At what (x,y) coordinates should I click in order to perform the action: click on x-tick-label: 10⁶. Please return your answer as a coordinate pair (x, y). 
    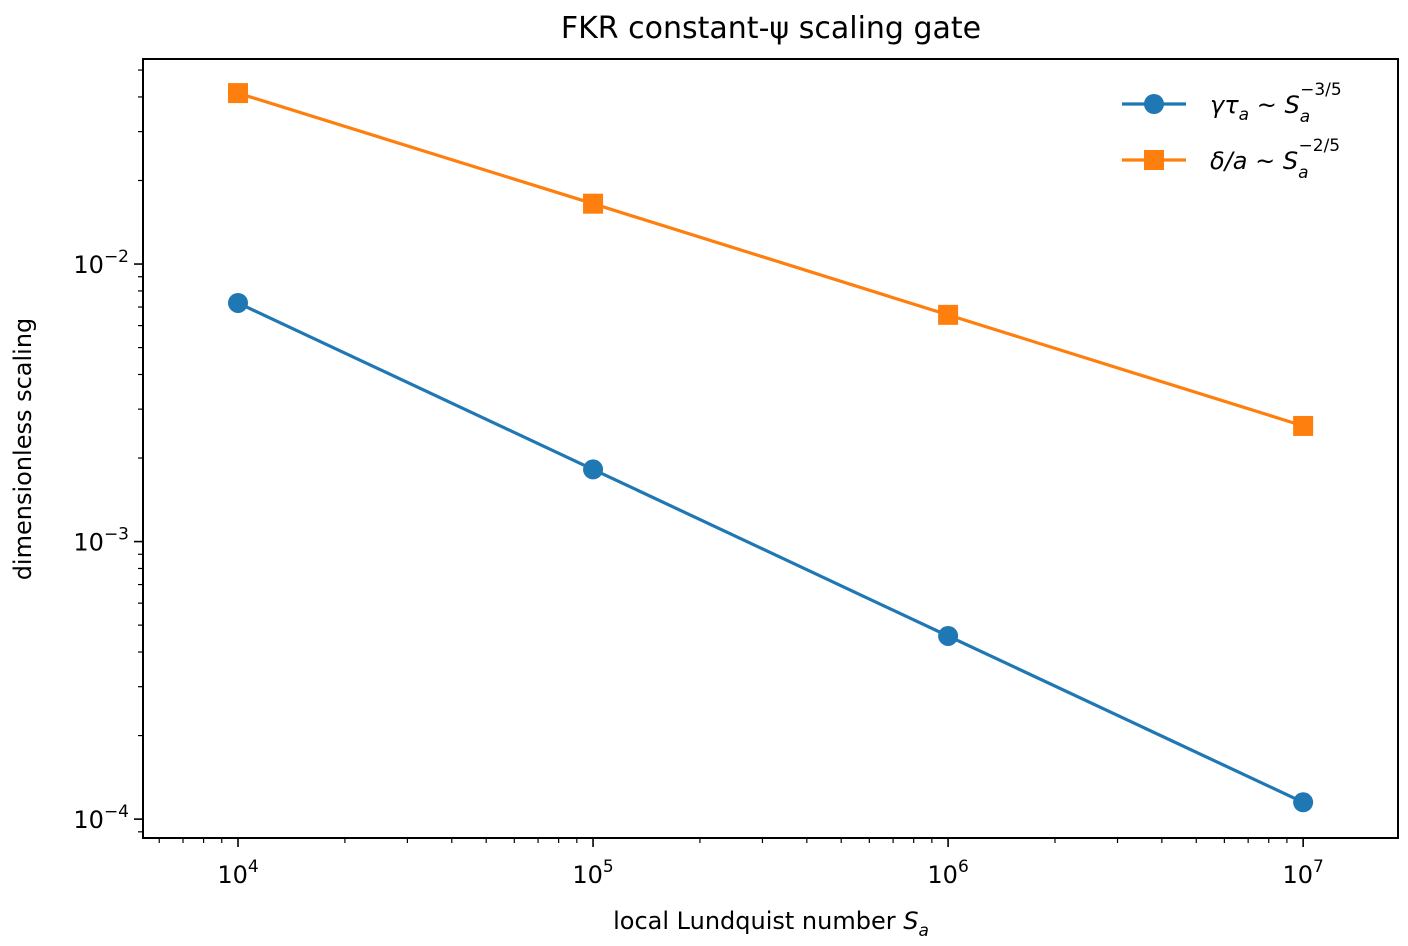
    Looking at the image, I should click on (947, 873).